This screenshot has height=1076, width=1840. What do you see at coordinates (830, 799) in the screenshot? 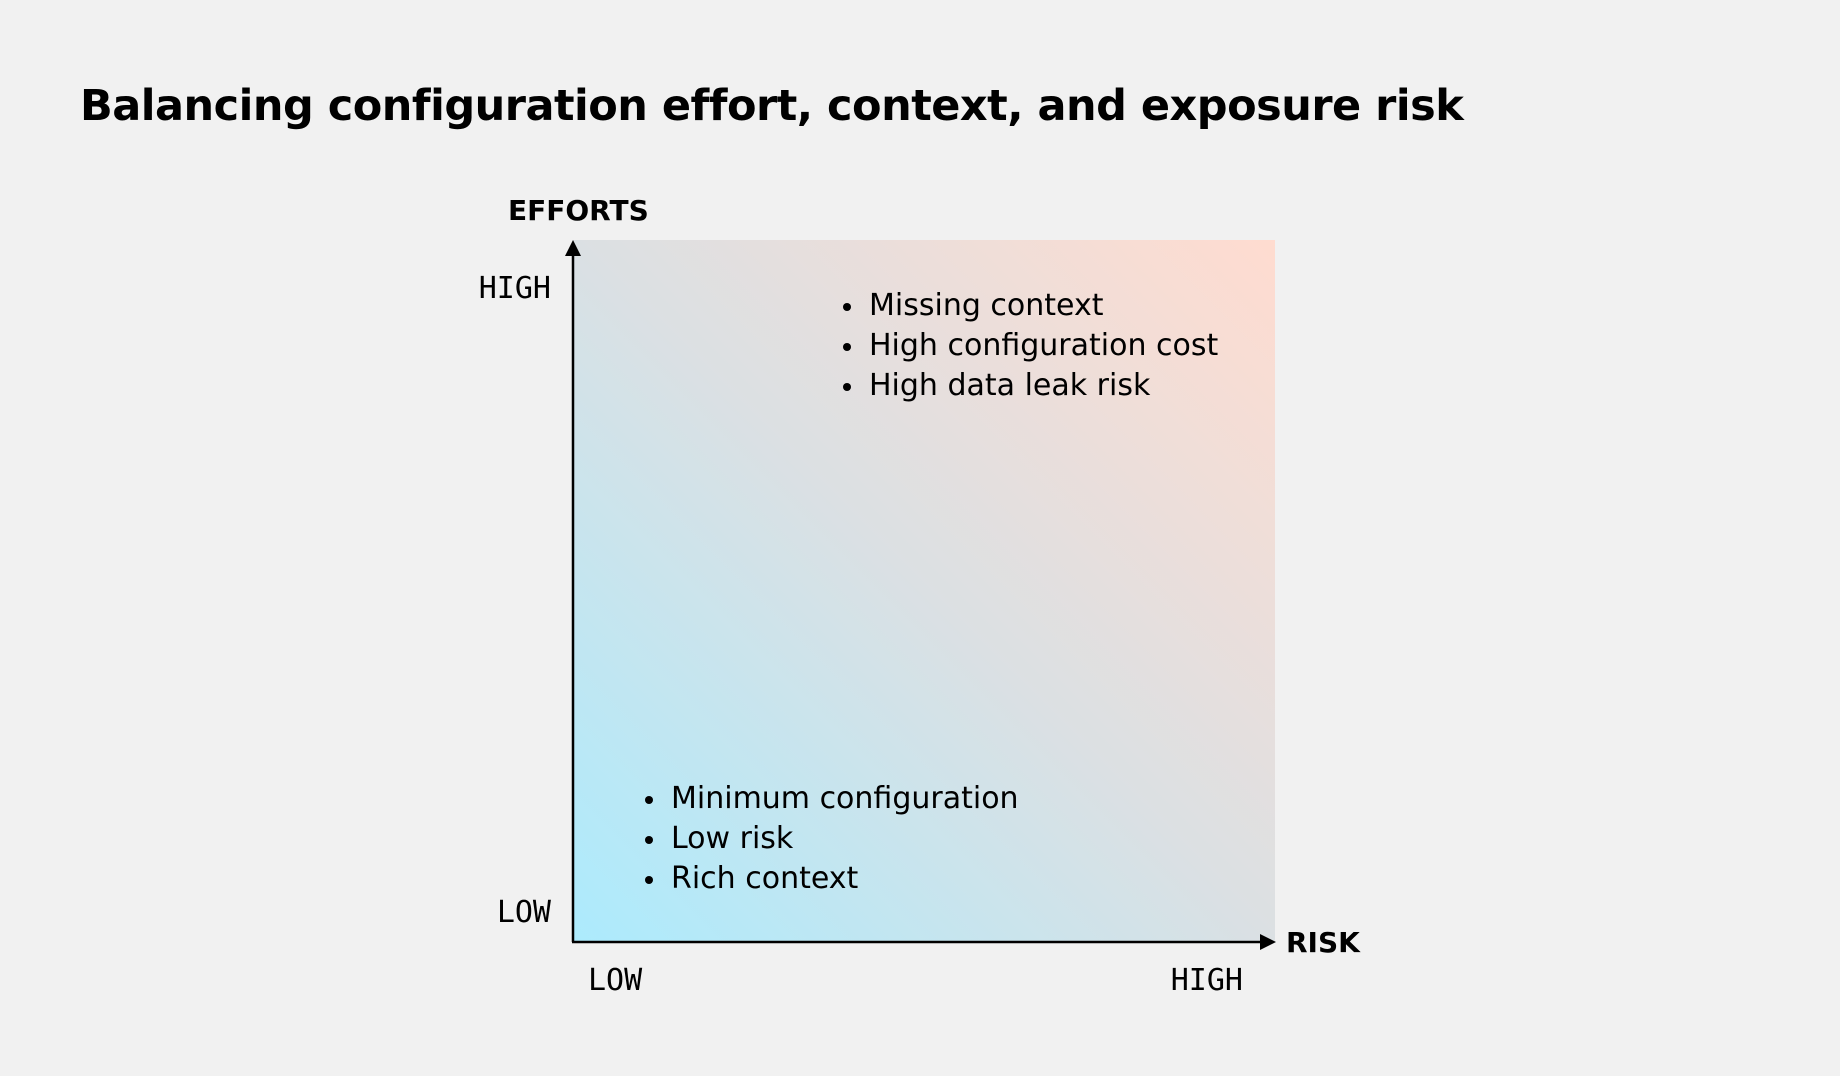
I see `list-item: Minimum configuration` at bounding box center [830, 799].